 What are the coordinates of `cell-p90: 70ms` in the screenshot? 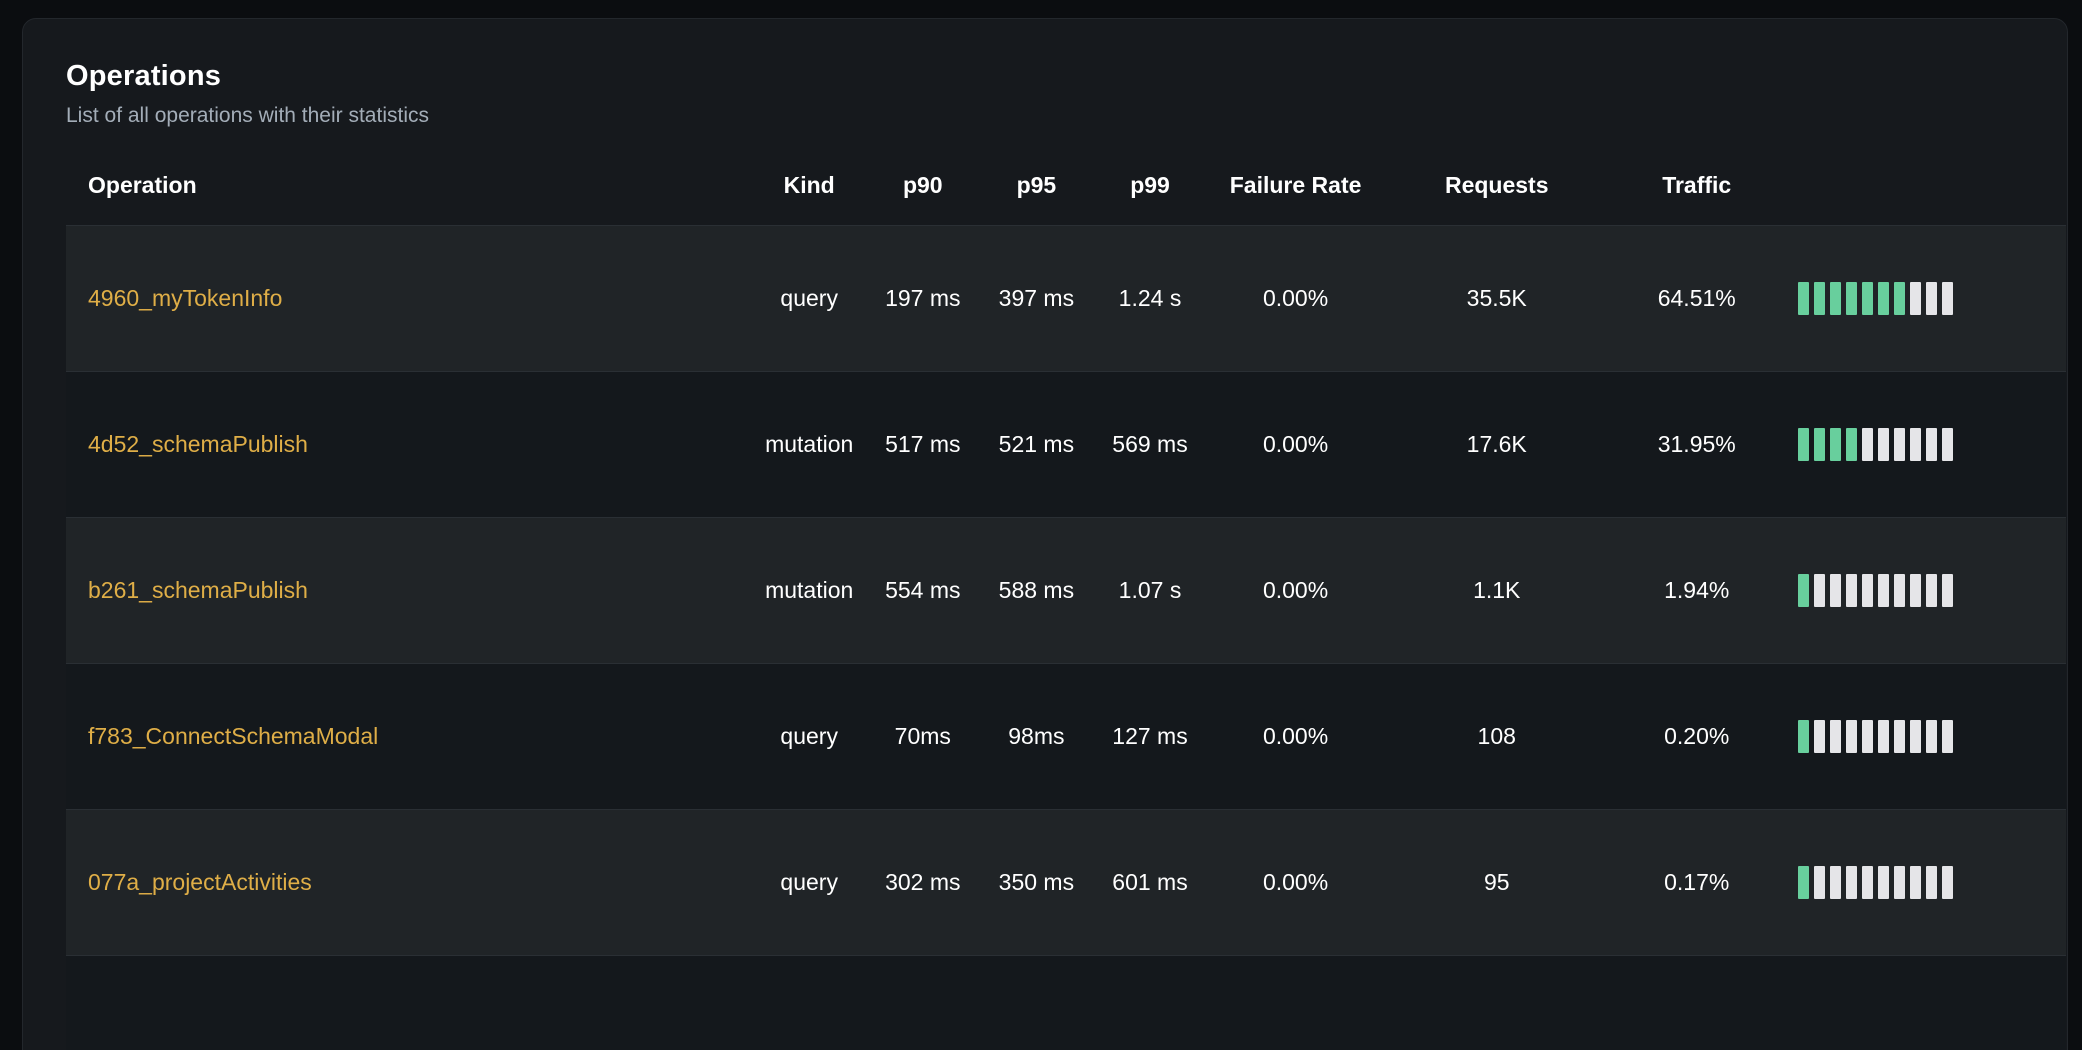 It's located at (922, 736).